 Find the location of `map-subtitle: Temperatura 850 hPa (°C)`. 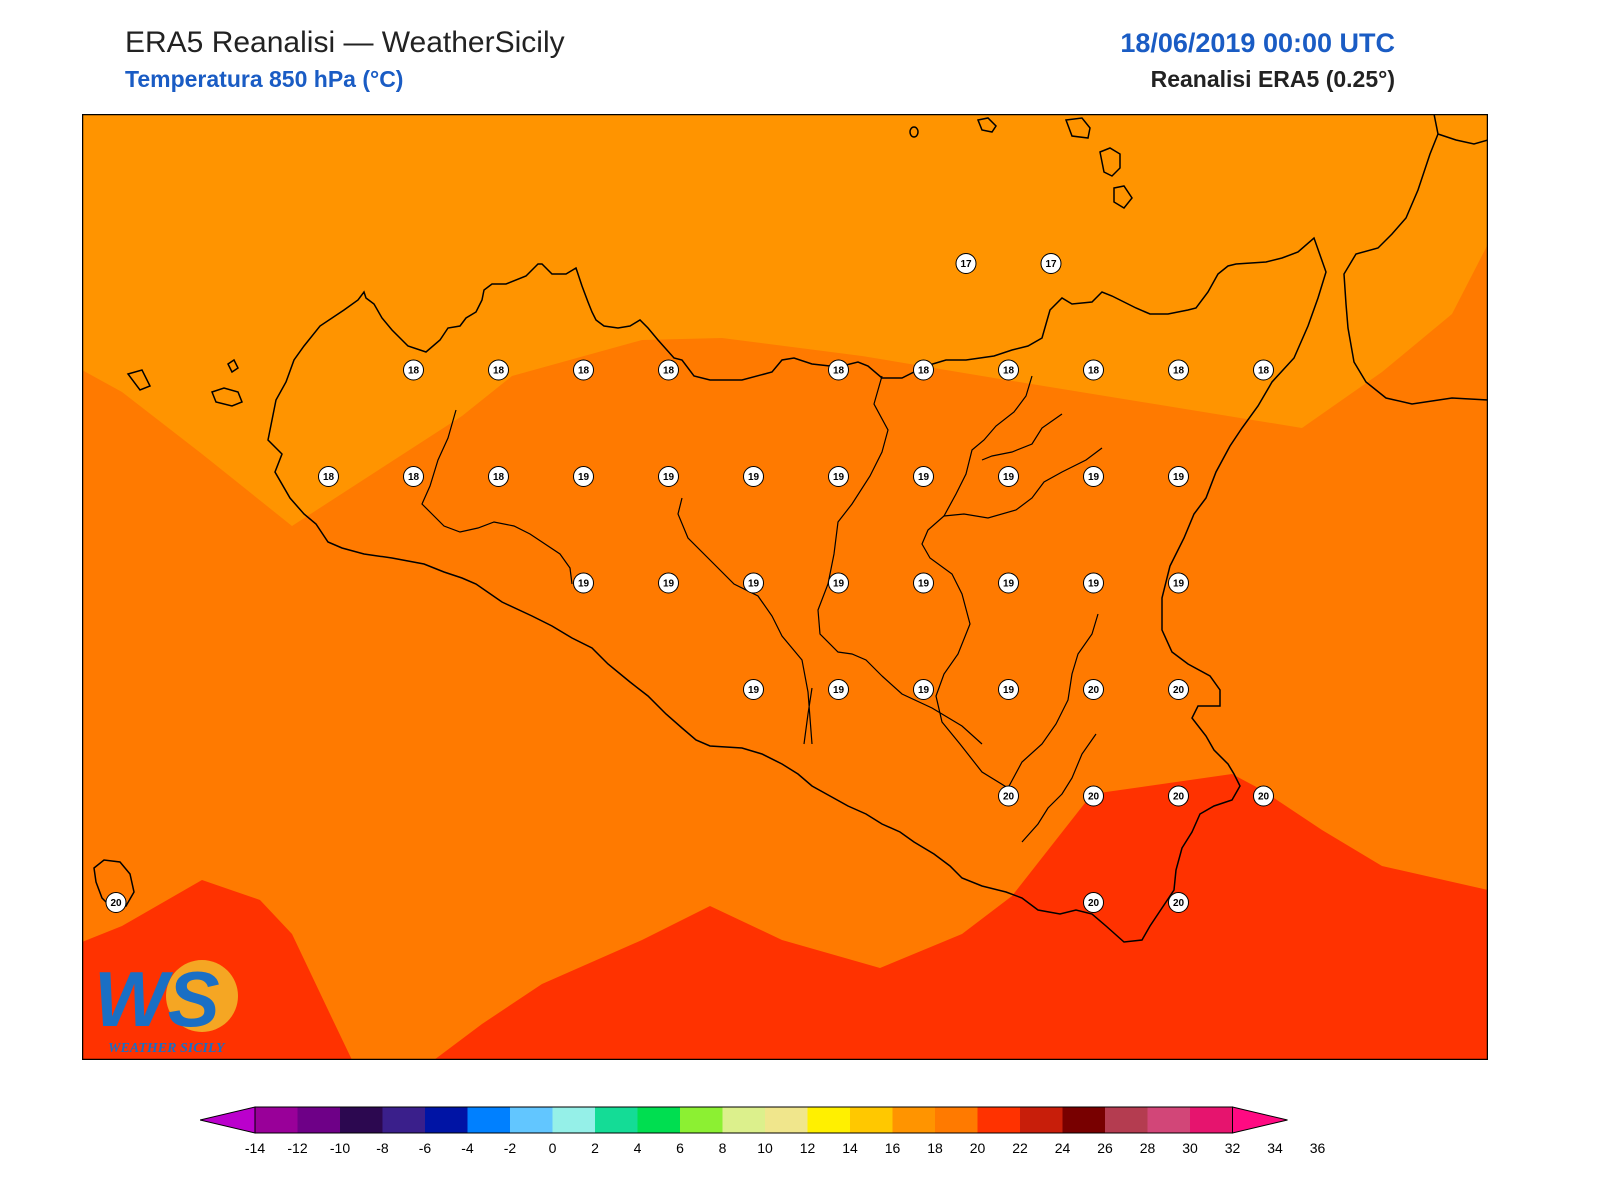

map-subtitle: Temperatura 850 hPa (°C) is located at coordinates (264, 79).